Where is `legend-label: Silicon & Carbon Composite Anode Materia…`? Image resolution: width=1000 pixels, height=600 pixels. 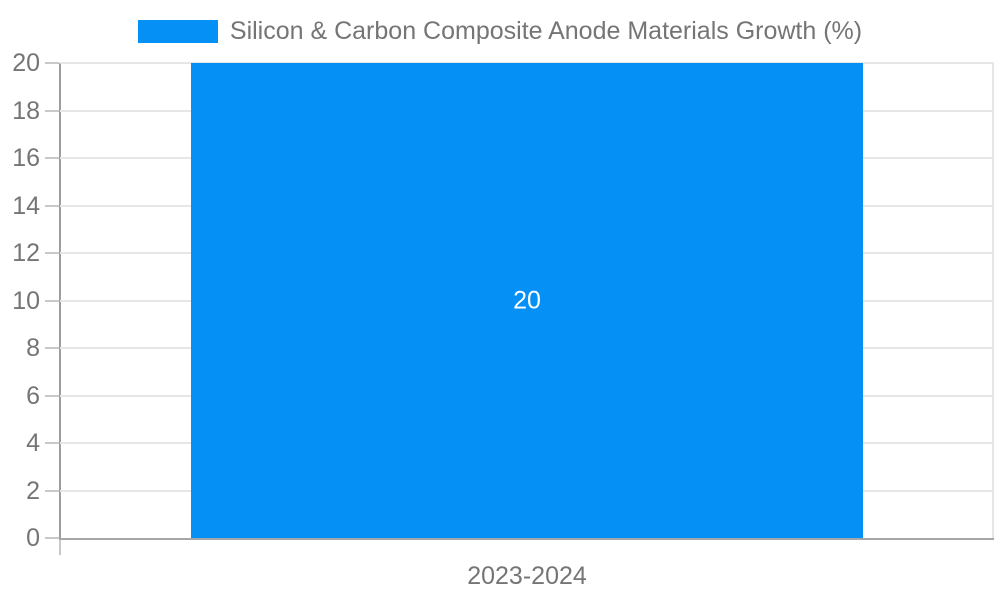
legend-label: Silicon & Carbon Composite Anode Materia… is located at coordinates (546, 31).